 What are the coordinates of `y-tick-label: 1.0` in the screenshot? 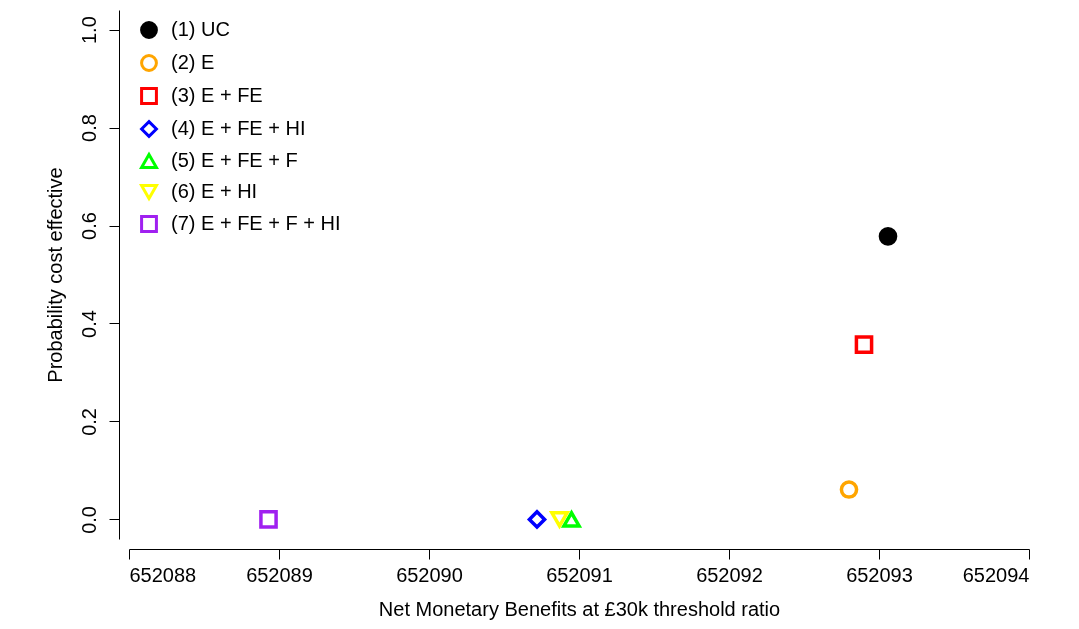 It's located at (88, 30).